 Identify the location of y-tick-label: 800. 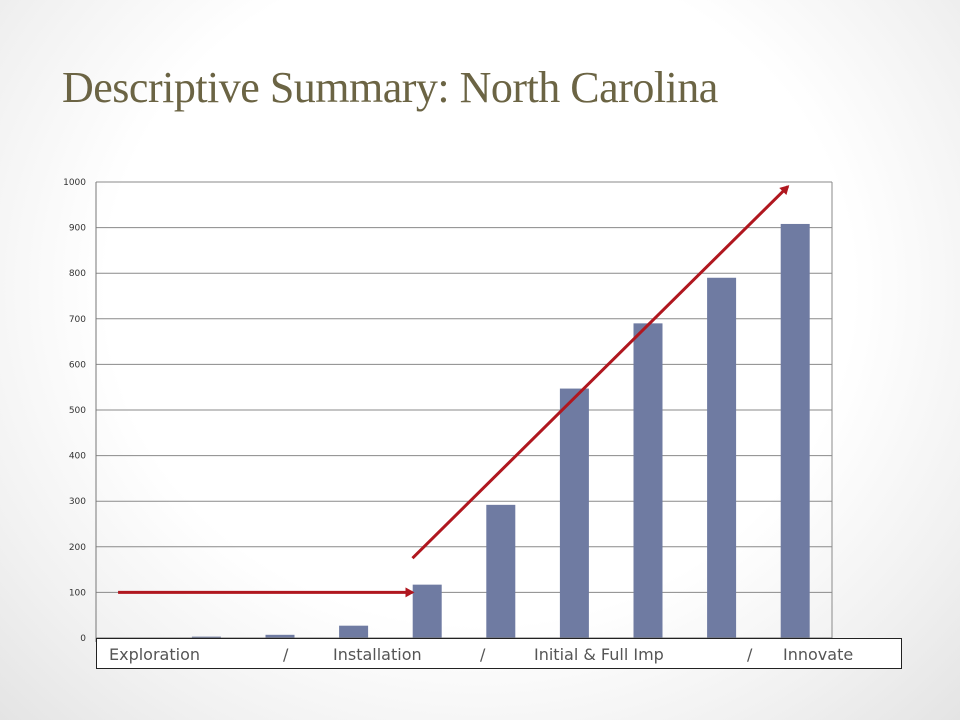
(77, 274).